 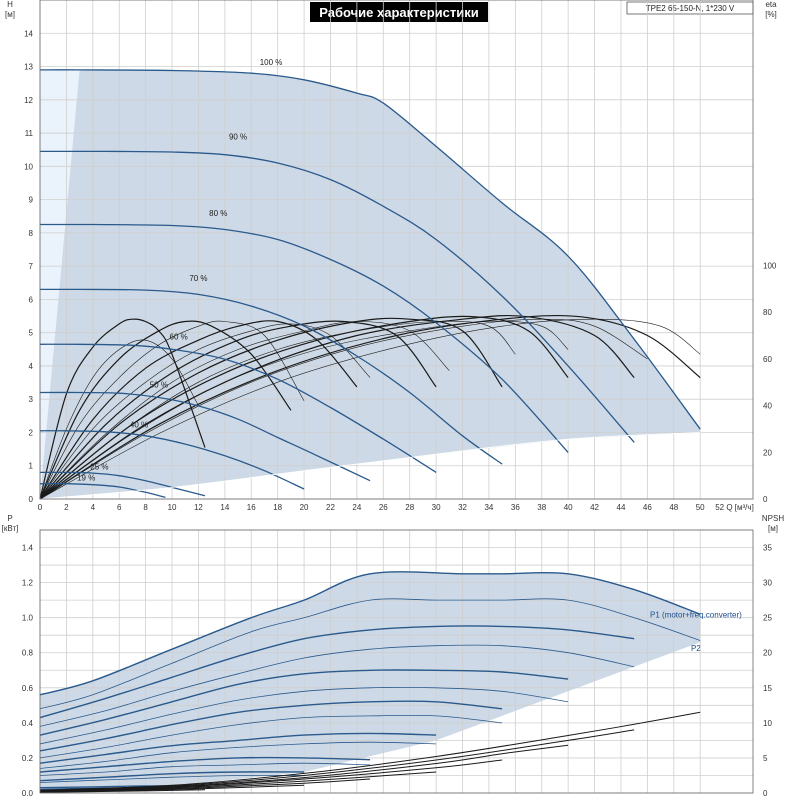 What do you see at coordinates (40, 507) in the screenshot?
I see `x-tick-label: 0` at bounding box center [40, 507].